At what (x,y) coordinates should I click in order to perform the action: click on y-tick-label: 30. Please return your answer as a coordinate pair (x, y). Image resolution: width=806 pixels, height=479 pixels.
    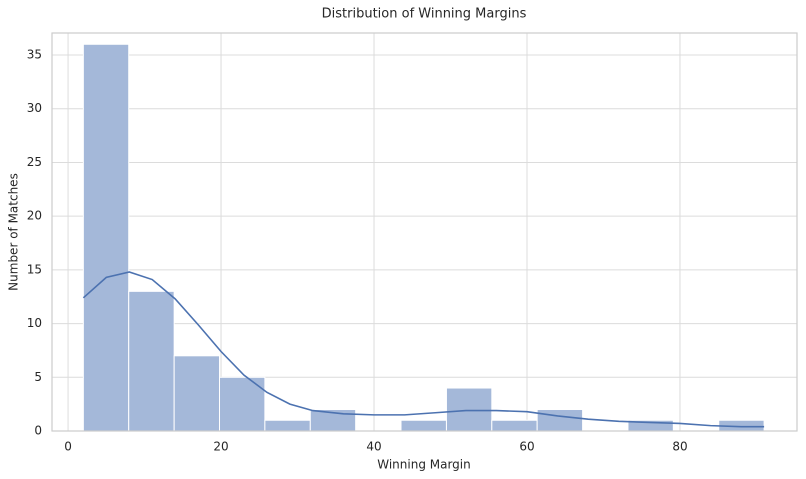
    Looking at the image, I should click on (34, 108).